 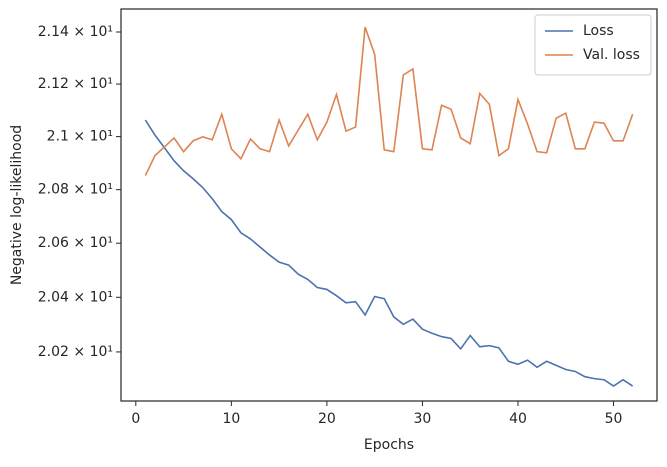 I want to click on x-axis-label: Epochs, so click(x=389, y=445).